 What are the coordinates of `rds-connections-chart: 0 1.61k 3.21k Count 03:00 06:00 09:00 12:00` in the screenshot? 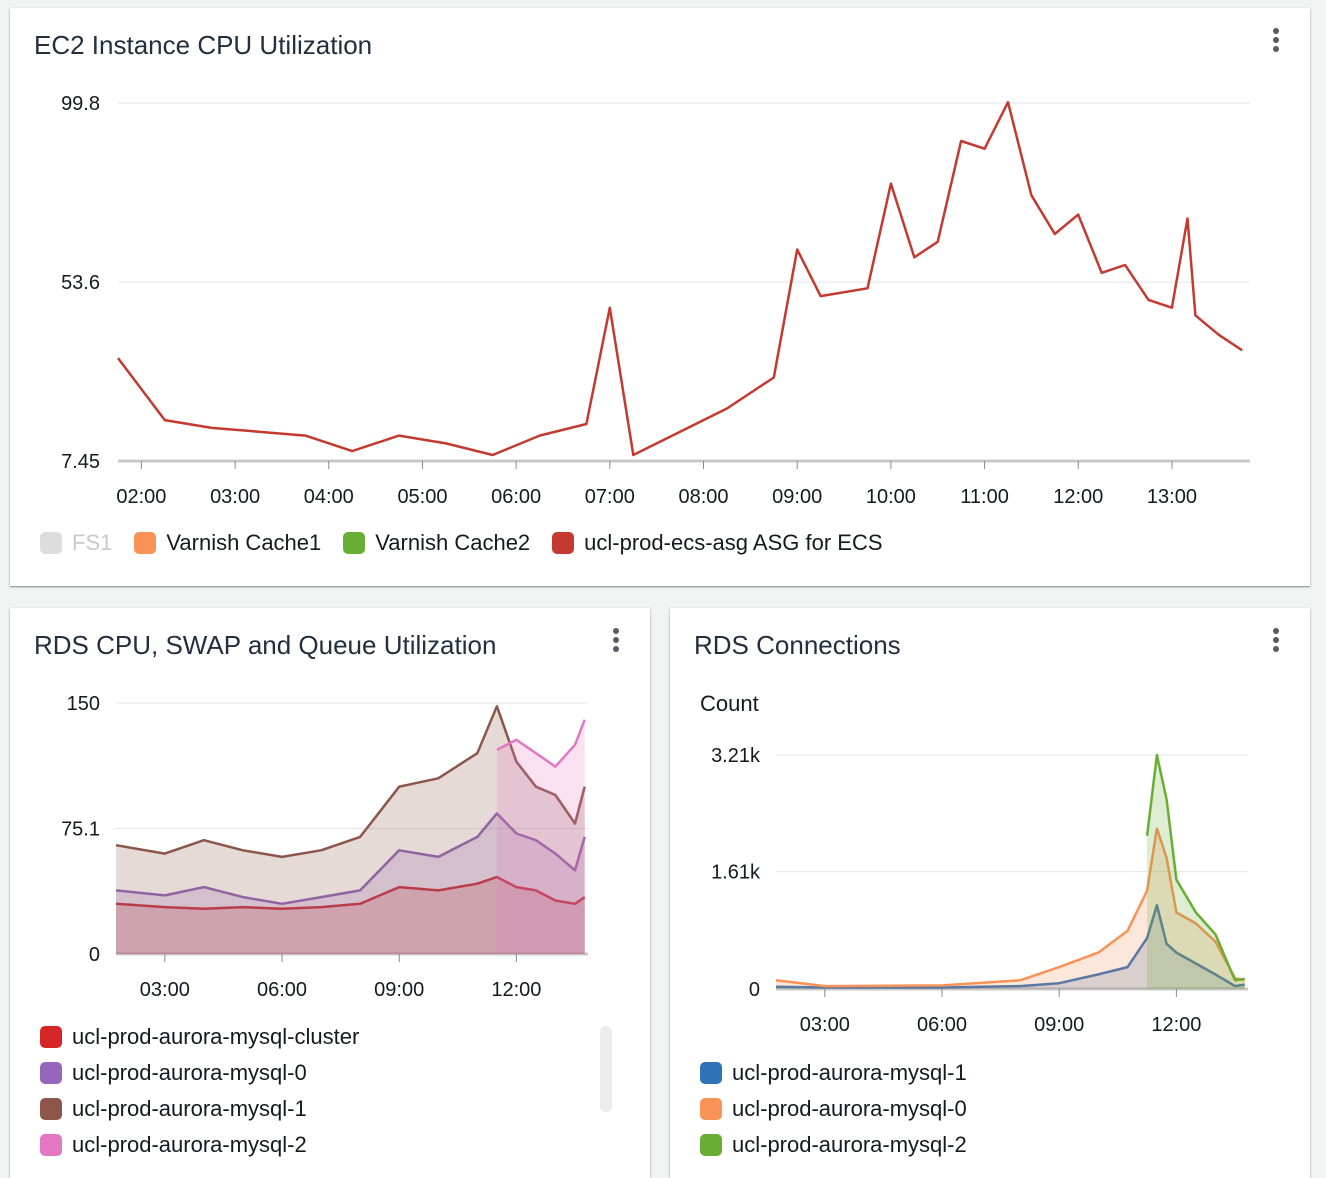 It's located at (974, 863).